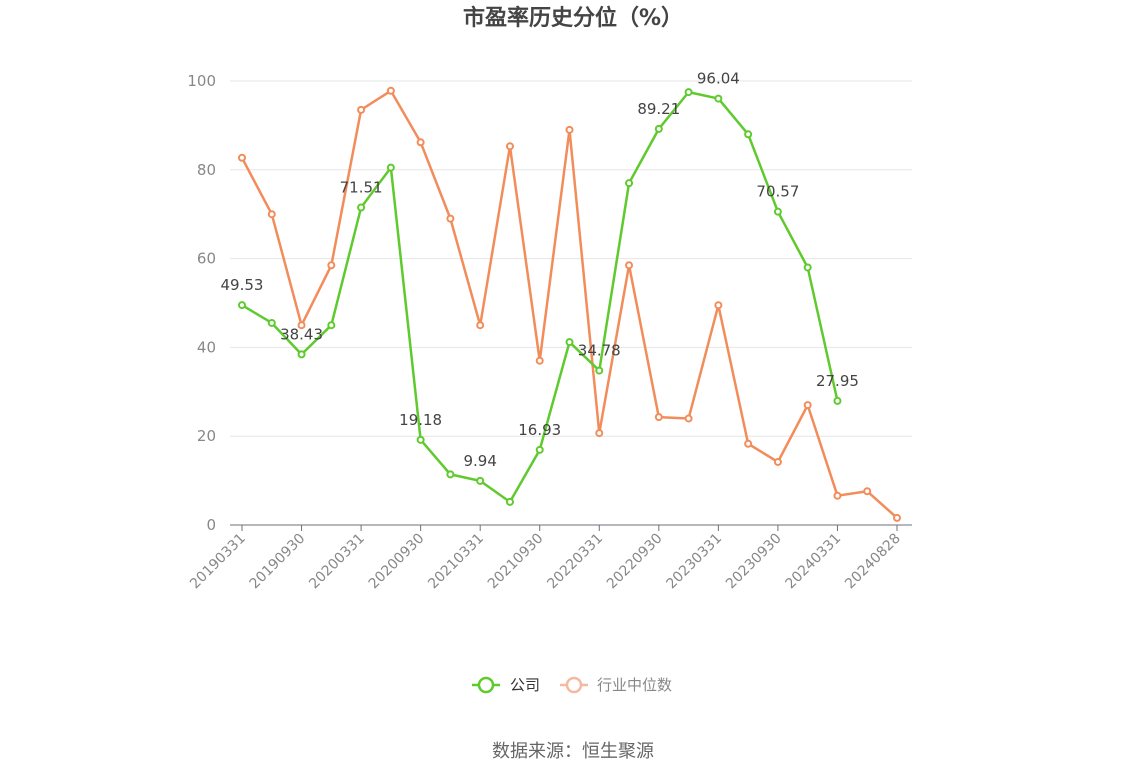 The image size is (1147, 776). I want to click on legend-label: 行业中位数, so click(634, 685).